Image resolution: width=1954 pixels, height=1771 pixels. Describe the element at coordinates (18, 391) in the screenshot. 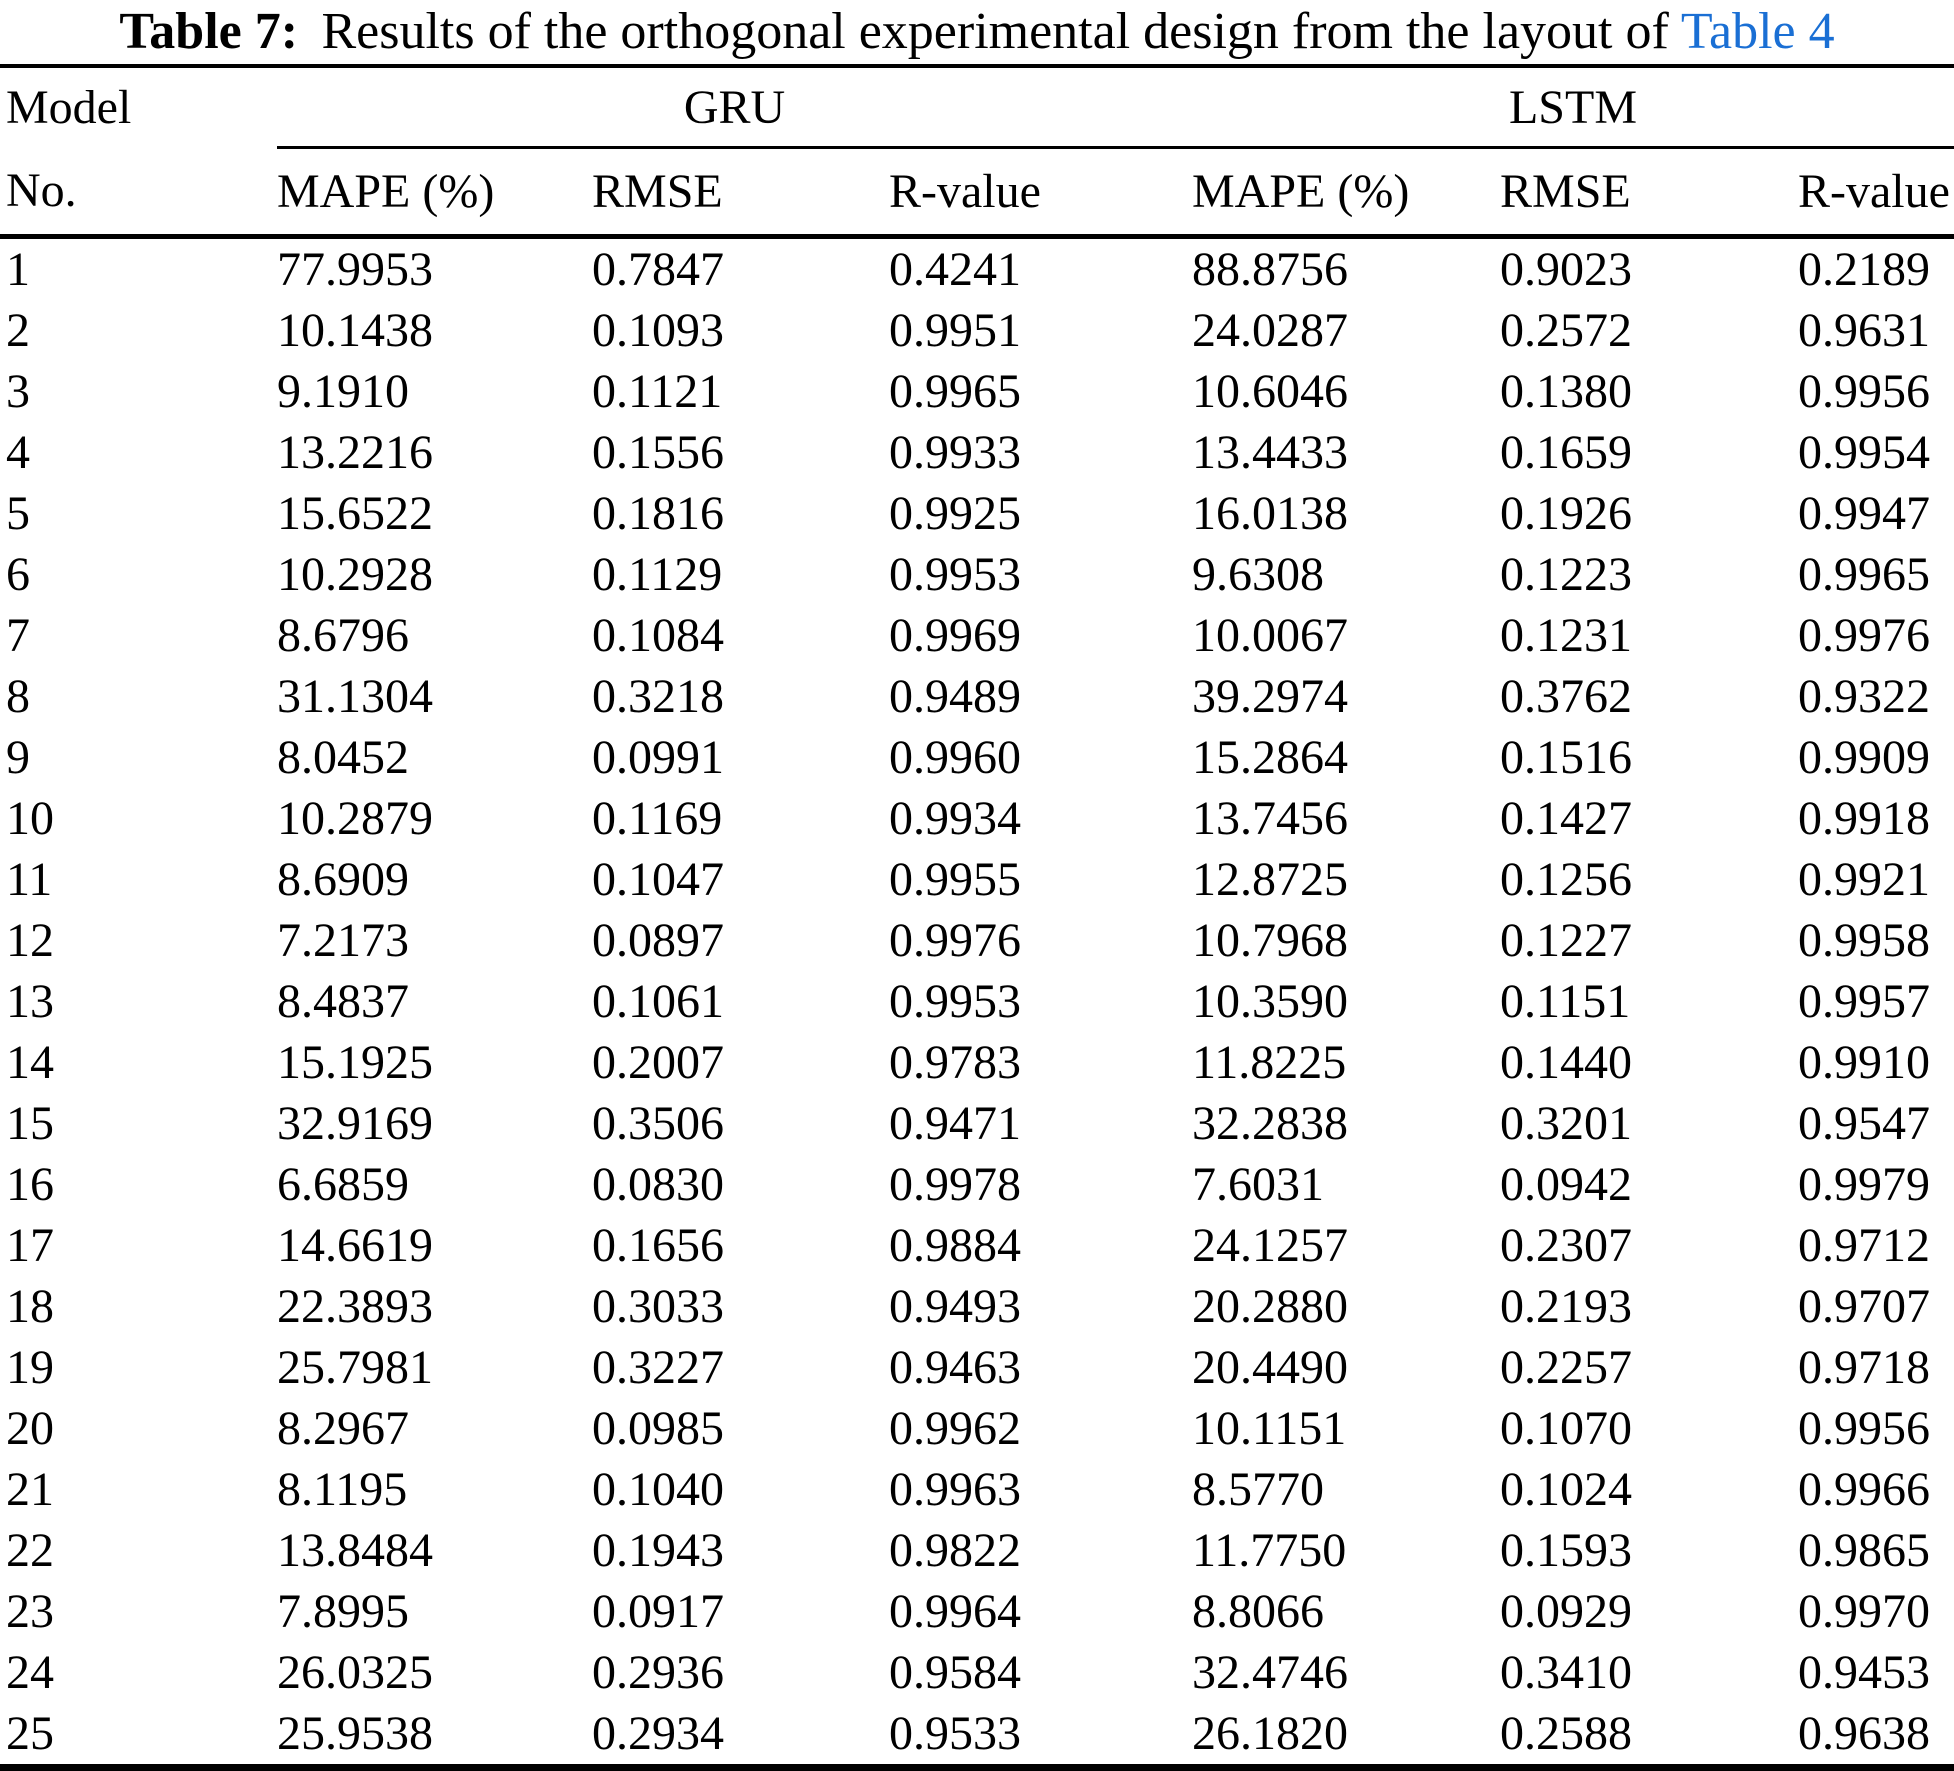

I see `cell-model-no: 3` at that location.